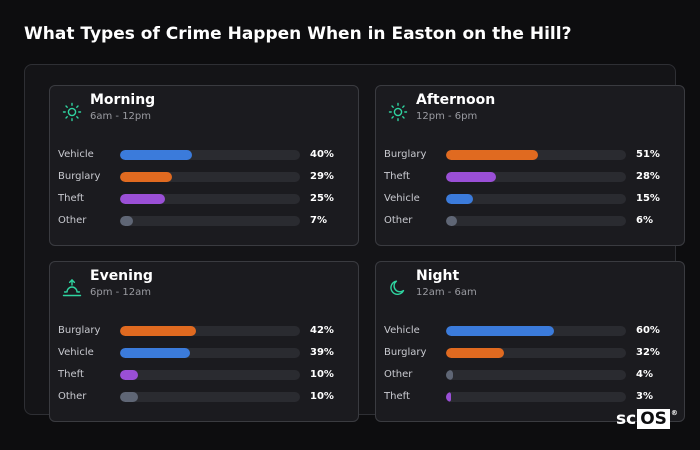 Image resolution: width=700 pixels, height=450 pixels. Describe the element at coordinates (322, 330) in the screenshot. I see `bar-value: 42%` at that location.